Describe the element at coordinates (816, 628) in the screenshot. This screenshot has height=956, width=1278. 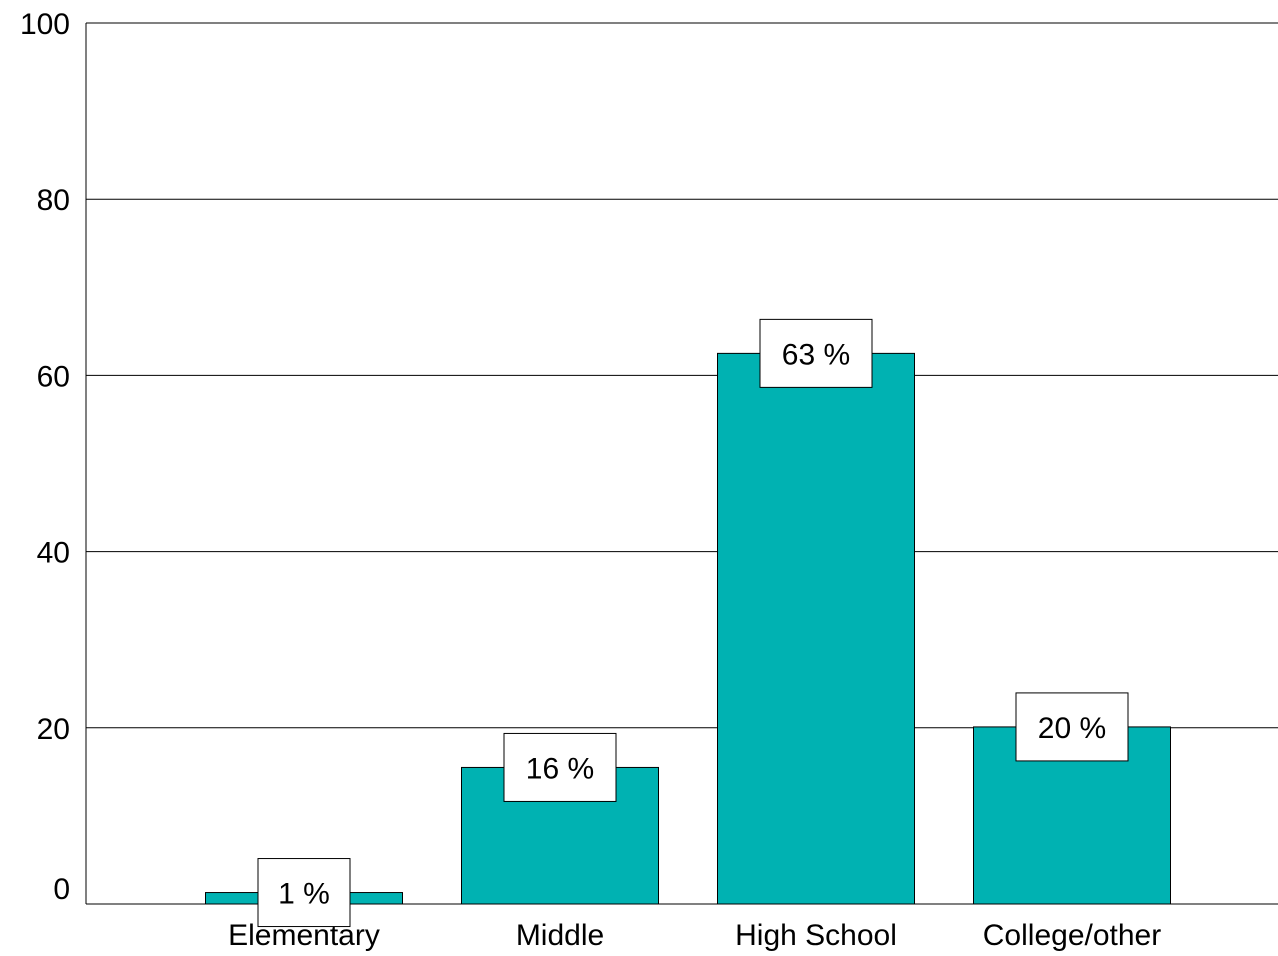
I see `bar` at that location.